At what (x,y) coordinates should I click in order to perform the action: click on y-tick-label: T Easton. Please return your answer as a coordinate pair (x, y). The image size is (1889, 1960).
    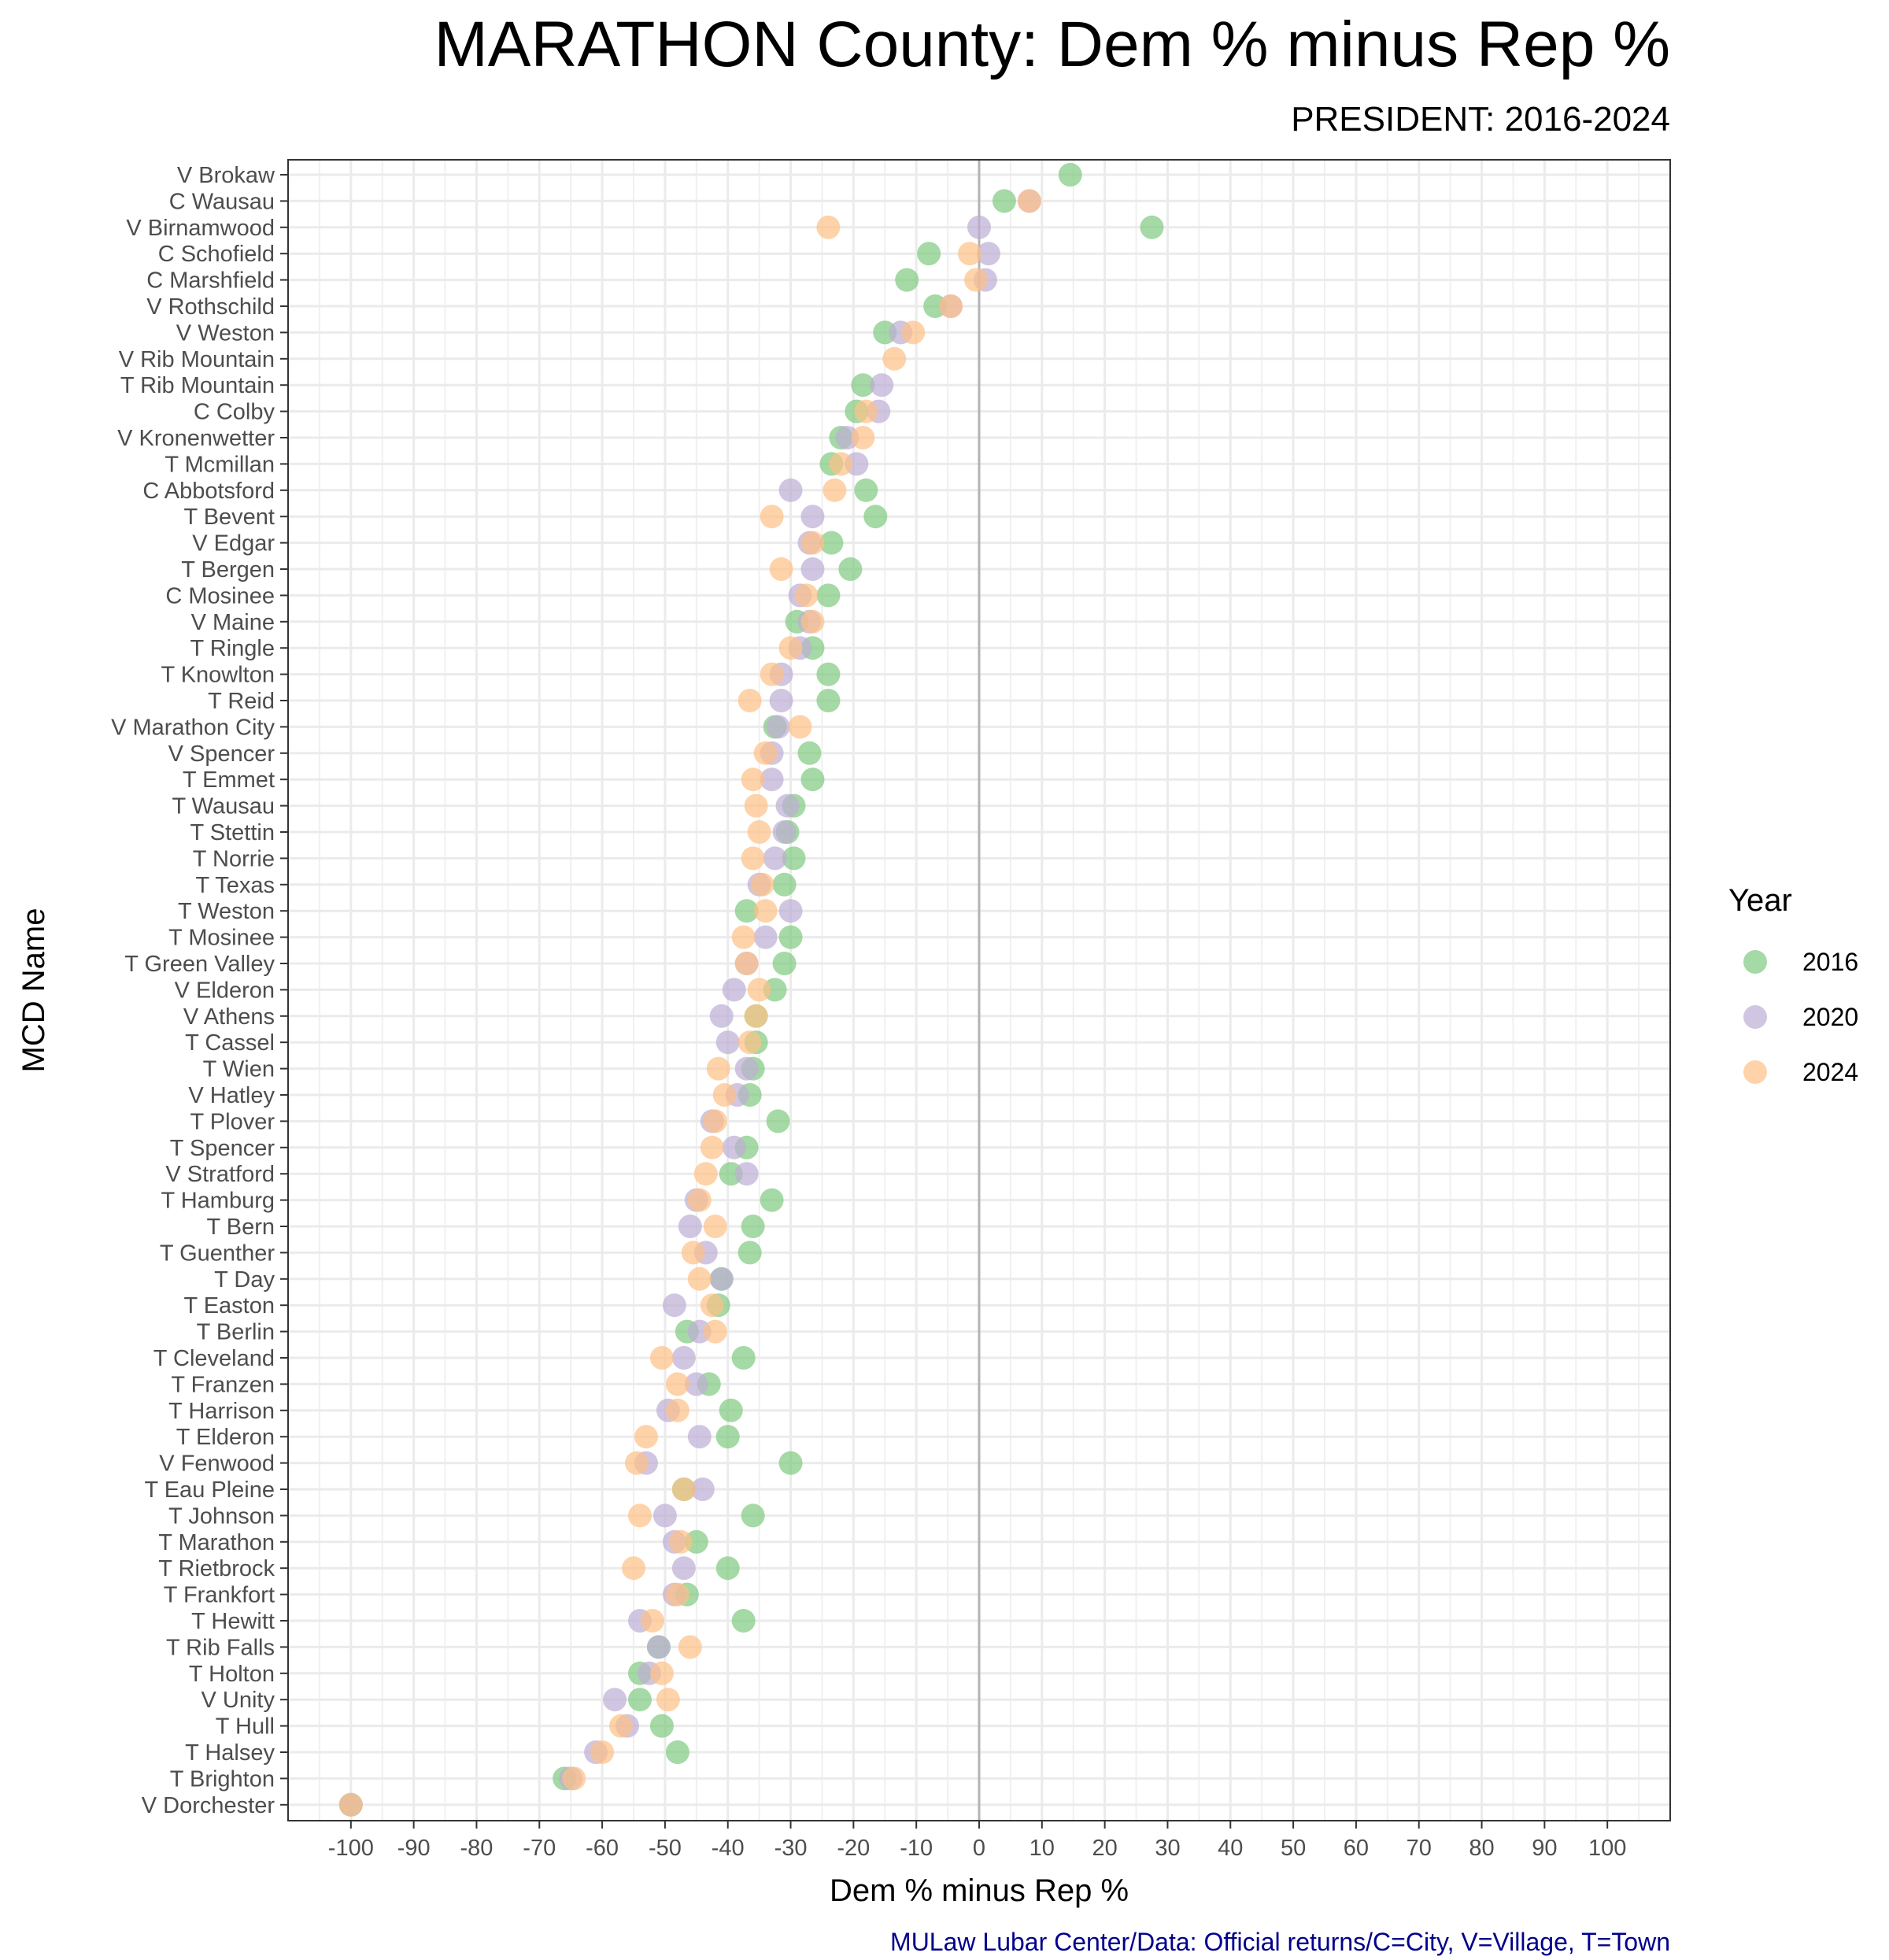
    Looking at the image, I should click on (229, 1305).